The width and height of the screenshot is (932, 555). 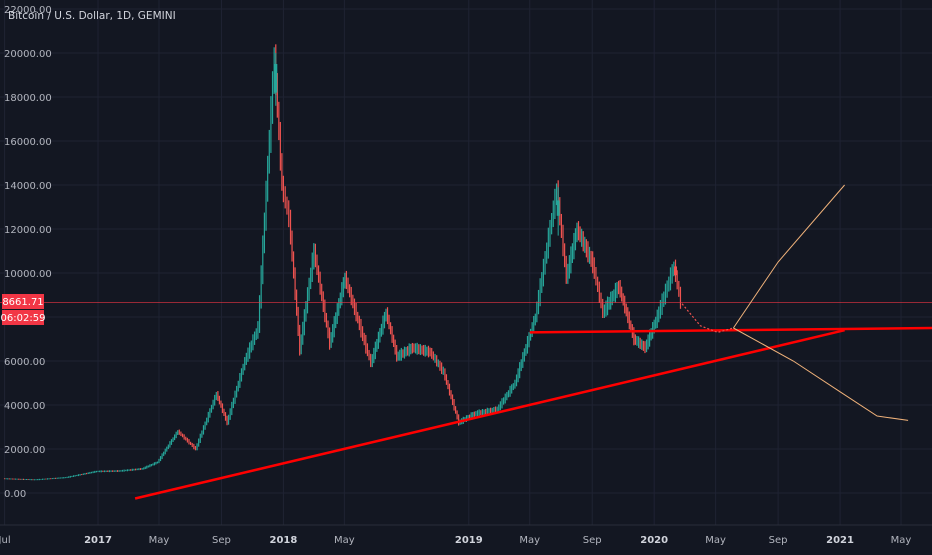 I want to click on y-tick-label: 6000.00, so click(x=24, y=362).